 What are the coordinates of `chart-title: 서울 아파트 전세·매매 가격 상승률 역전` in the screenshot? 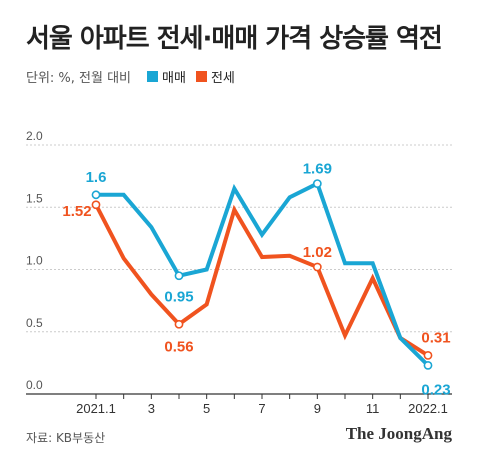 It's located at (234, 39).